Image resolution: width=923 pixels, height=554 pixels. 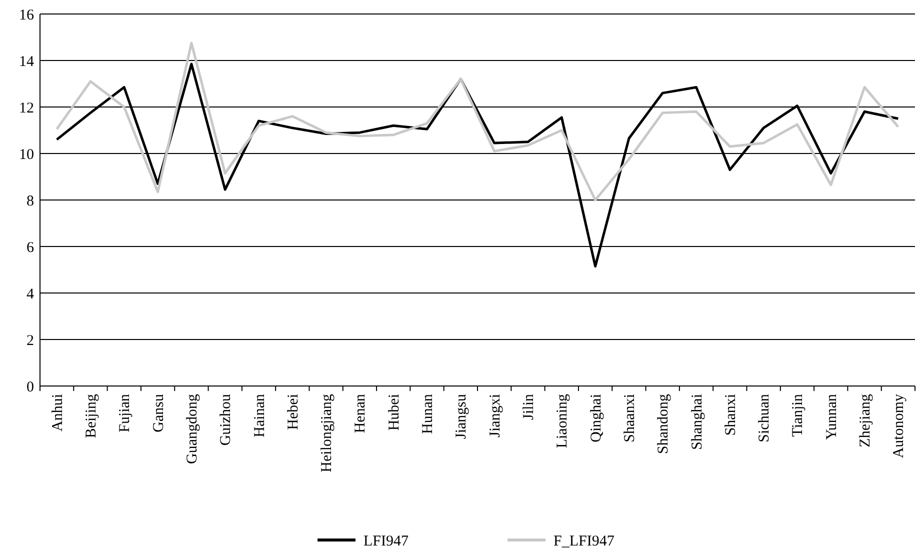 I want to click on y-tick-label: 0, so click(x=30, y=387).